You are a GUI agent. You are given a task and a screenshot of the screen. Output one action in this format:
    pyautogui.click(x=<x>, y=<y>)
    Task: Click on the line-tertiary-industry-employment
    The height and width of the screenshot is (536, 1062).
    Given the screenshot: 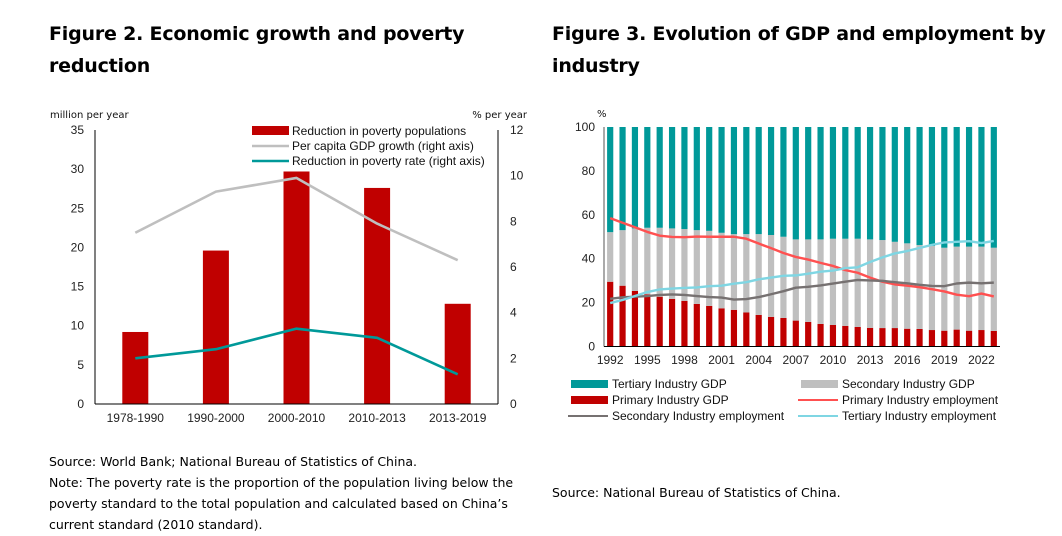 What is the action you would take?
    pyautogui.click(x=802, y=272)
    